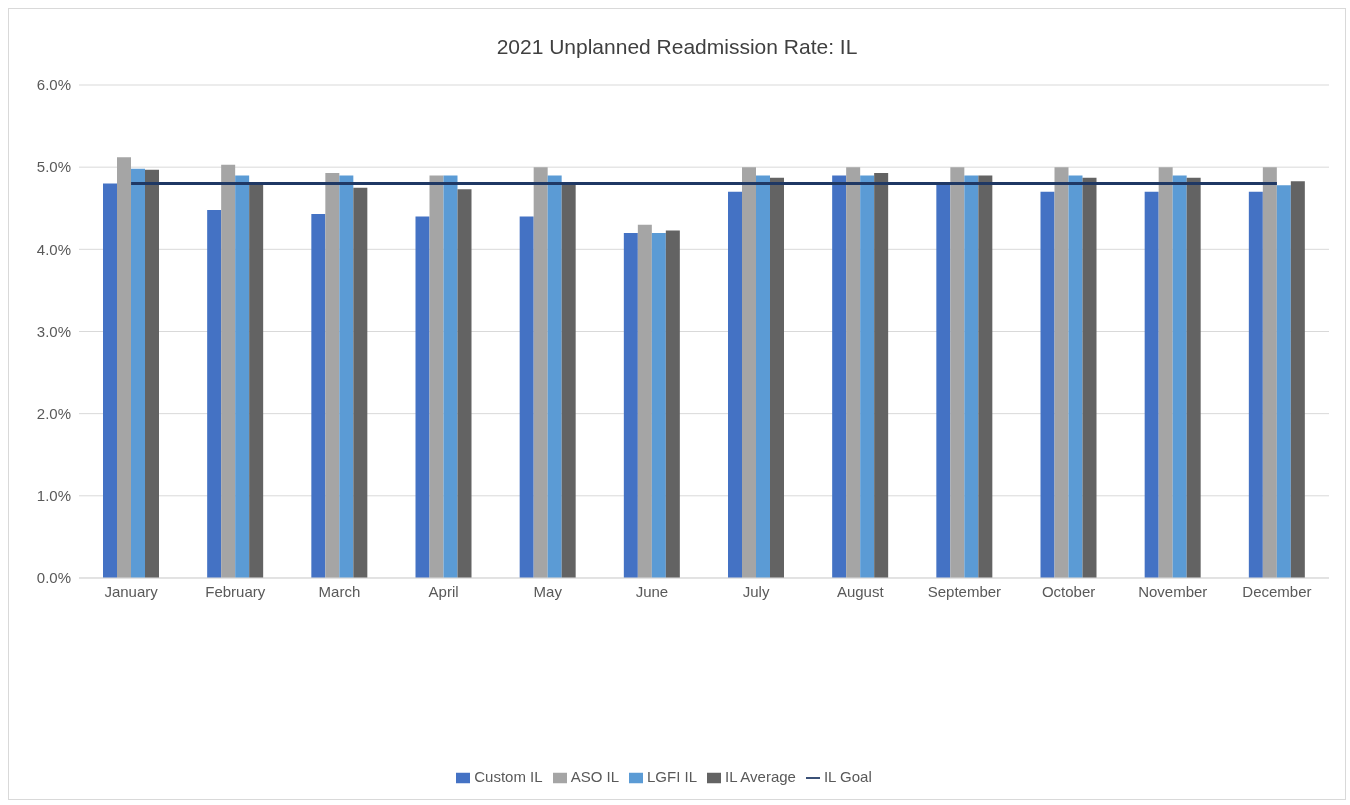  What do you see at coordinates (760, 776) in the screenshot?
I see `legend-label: IL Average` at bounding box center [760, 776].